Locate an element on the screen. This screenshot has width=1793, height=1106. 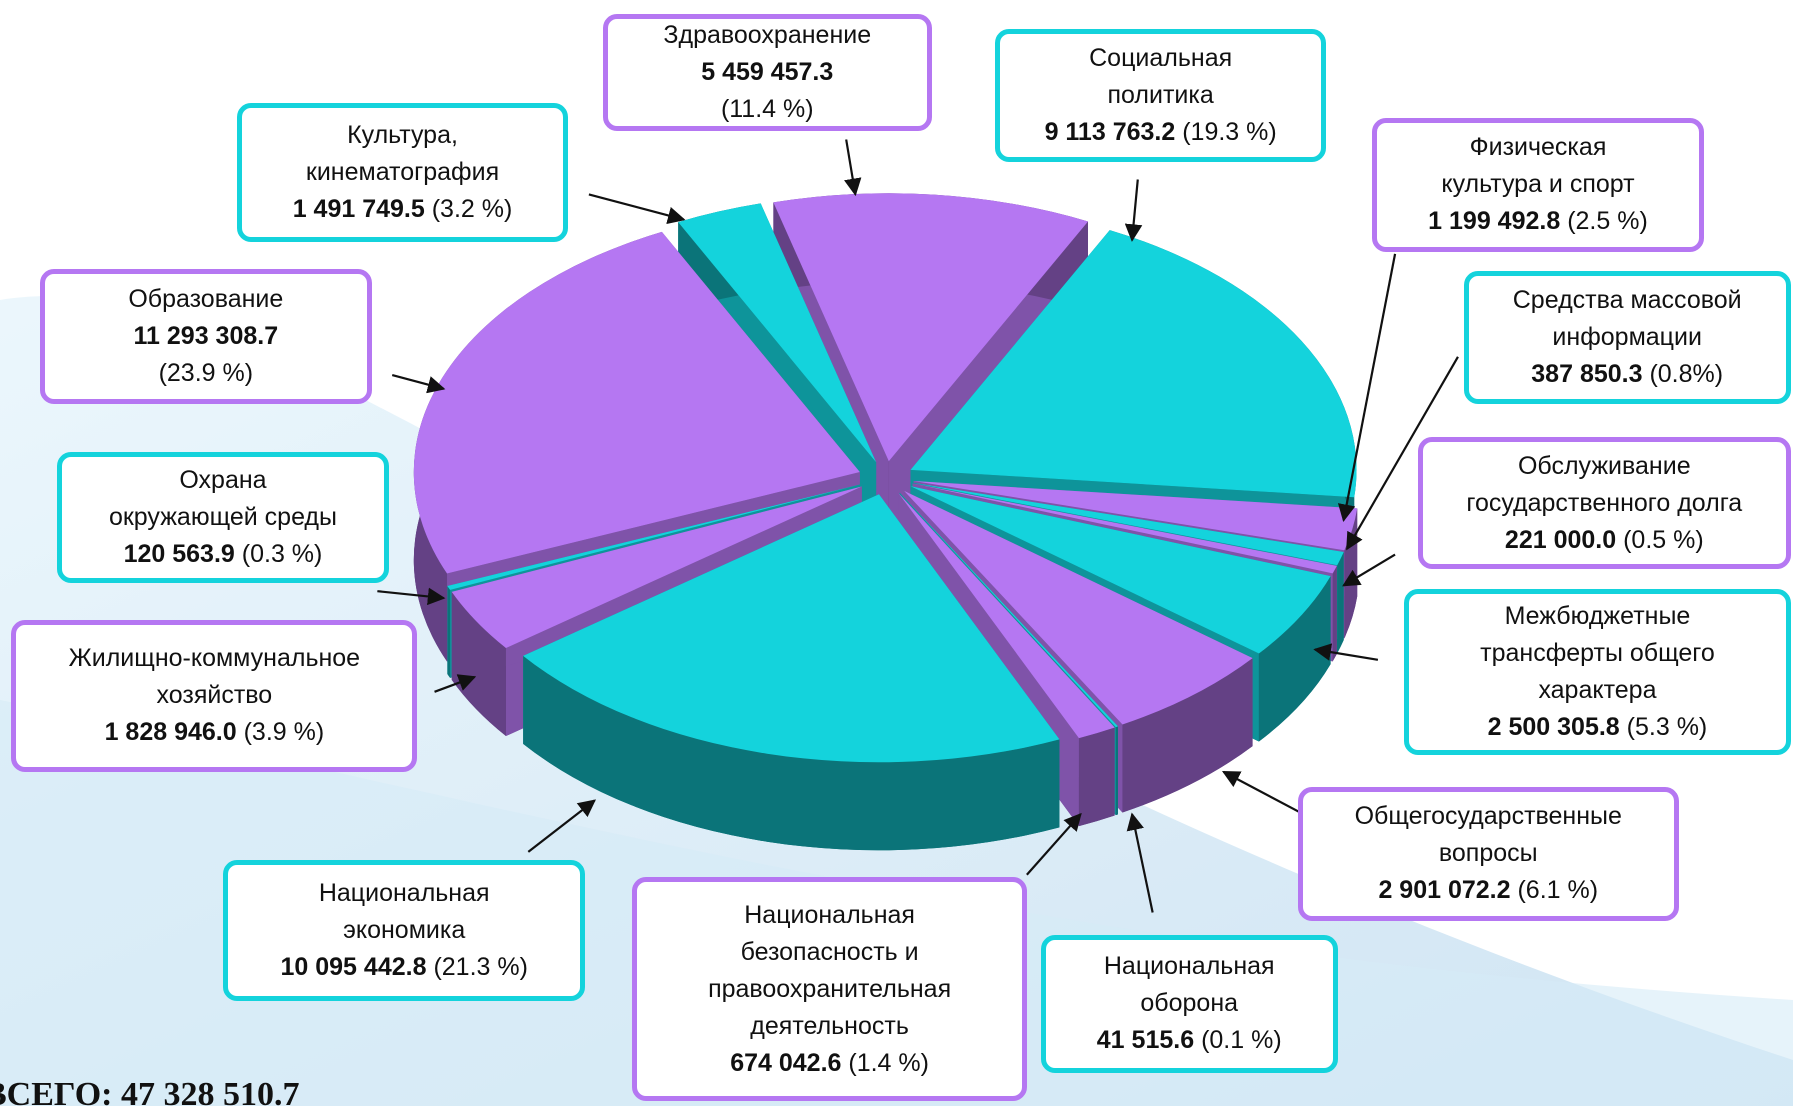
callout: Социальная политика 9 113 763.2 (19.3 %) is located at coordinates (1160, 95).